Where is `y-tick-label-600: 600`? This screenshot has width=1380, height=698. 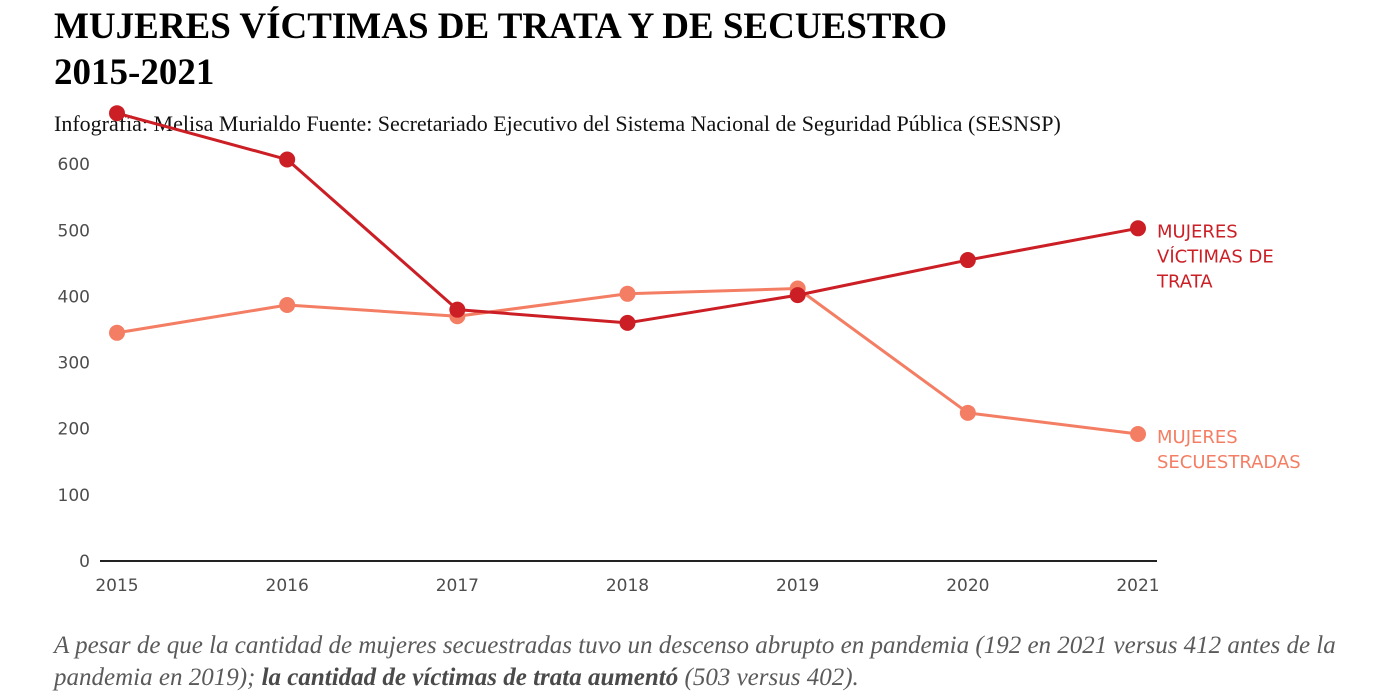 y-tick-label-600: 600 is located at coordinates (74, 165).